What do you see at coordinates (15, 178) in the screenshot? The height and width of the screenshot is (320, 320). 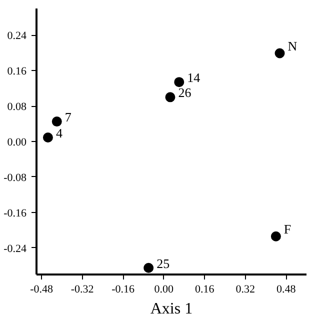 I see `y-tick-label: -0.08` at bounding box center [15, 178].